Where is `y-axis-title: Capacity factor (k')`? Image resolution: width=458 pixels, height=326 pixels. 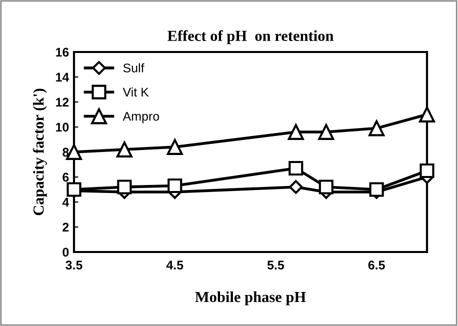
y-axis-title: Capacity factor (k') is located at coordinates (39, 152).